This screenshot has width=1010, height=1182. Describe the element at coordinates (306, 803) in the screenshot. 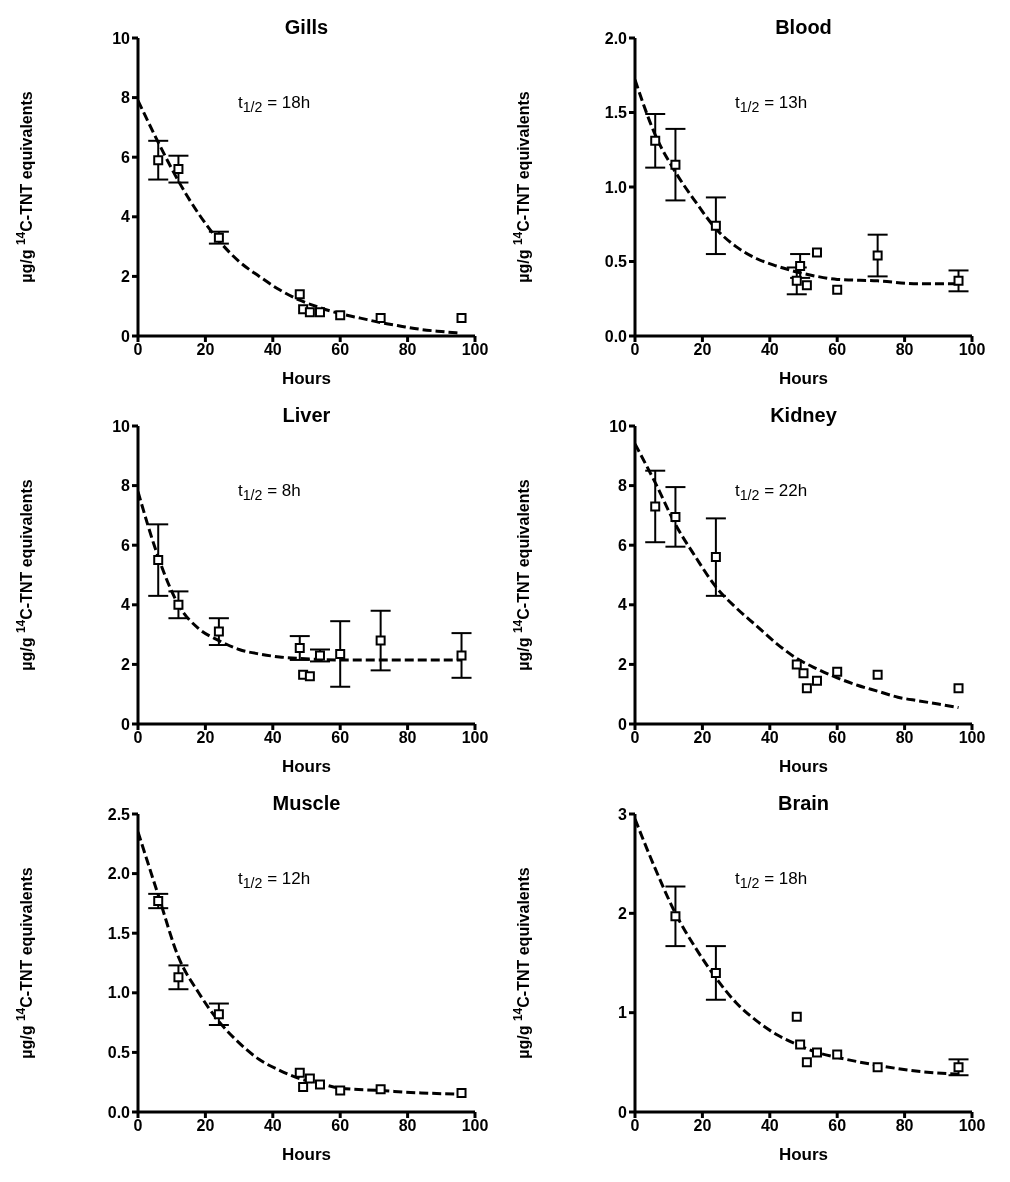

I see `chart-title: Muscle` at that location.